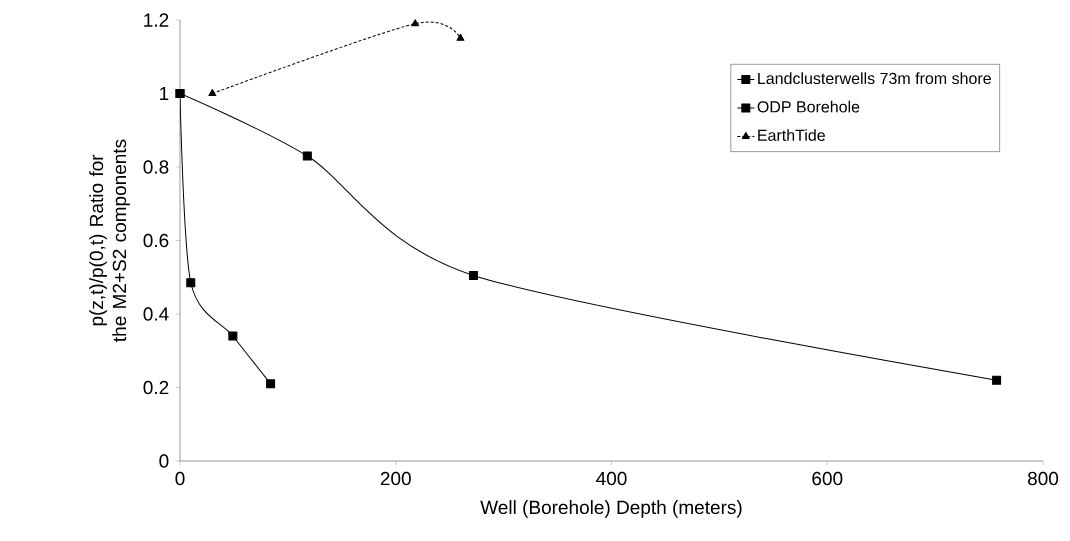 Image resolution: width=1070 pixels, height=541 pixels. Describe the element at coordinates (156, 167) in the screenshot. I see `y-tick-label: 0.8` at that location.